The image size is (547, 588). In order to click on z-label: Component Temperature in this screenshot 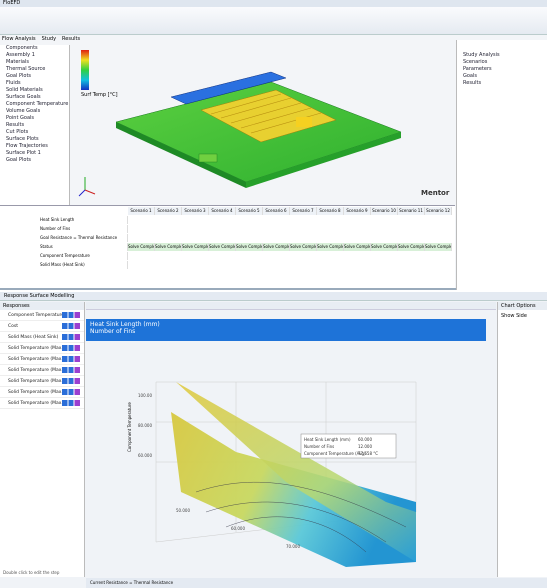, I will do `click(129, 427)`.